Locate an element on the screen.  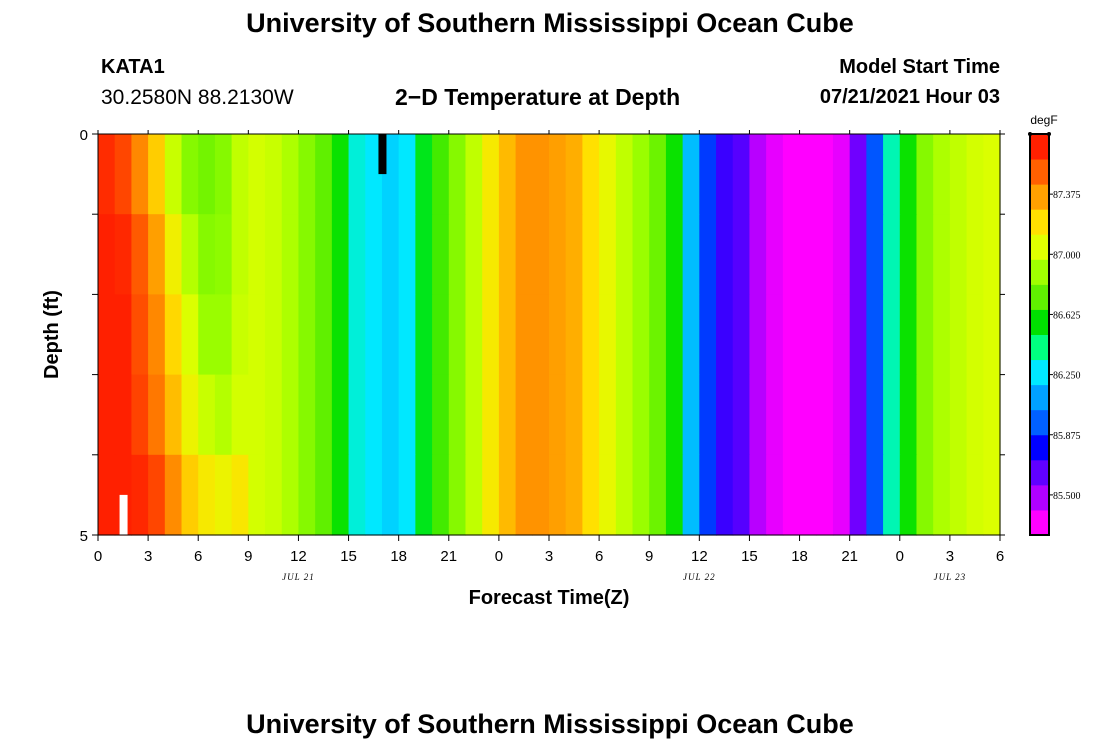
colorbar-tick-label: 86.625 is located at coordinates (1067, 315).